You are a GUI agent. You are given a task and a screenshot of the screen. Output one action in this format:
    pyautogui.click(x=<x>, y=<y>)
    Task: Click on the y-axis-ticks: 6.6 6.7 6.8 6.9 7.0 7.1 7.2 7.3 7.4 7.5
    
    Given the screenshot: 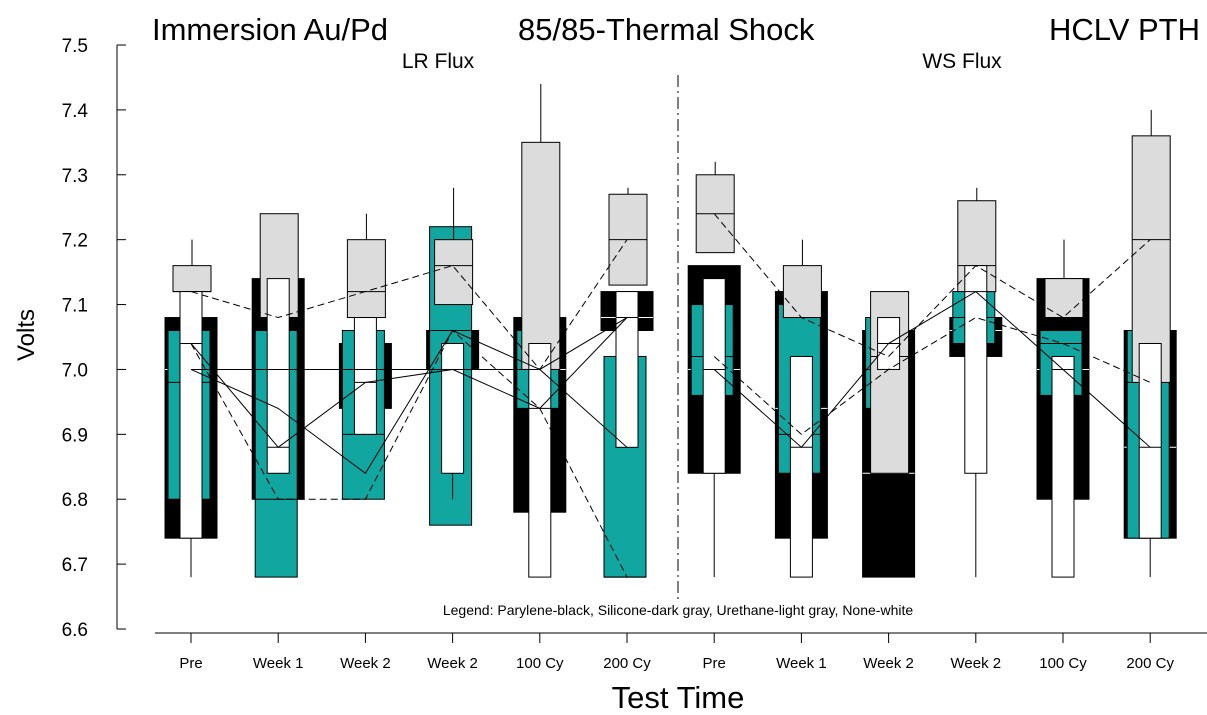 What is the action you would take?
    pyautogui.click(x=94, y=338)
    